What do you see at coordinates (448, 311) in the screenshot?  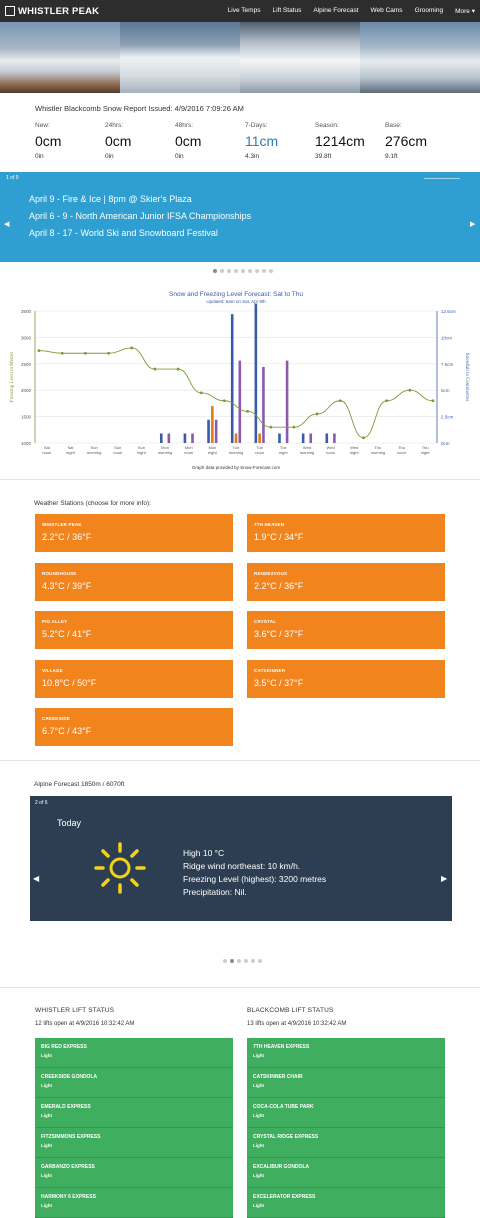 I see `right-tick-label: 12.5cm` at bounding box center [448, 311].